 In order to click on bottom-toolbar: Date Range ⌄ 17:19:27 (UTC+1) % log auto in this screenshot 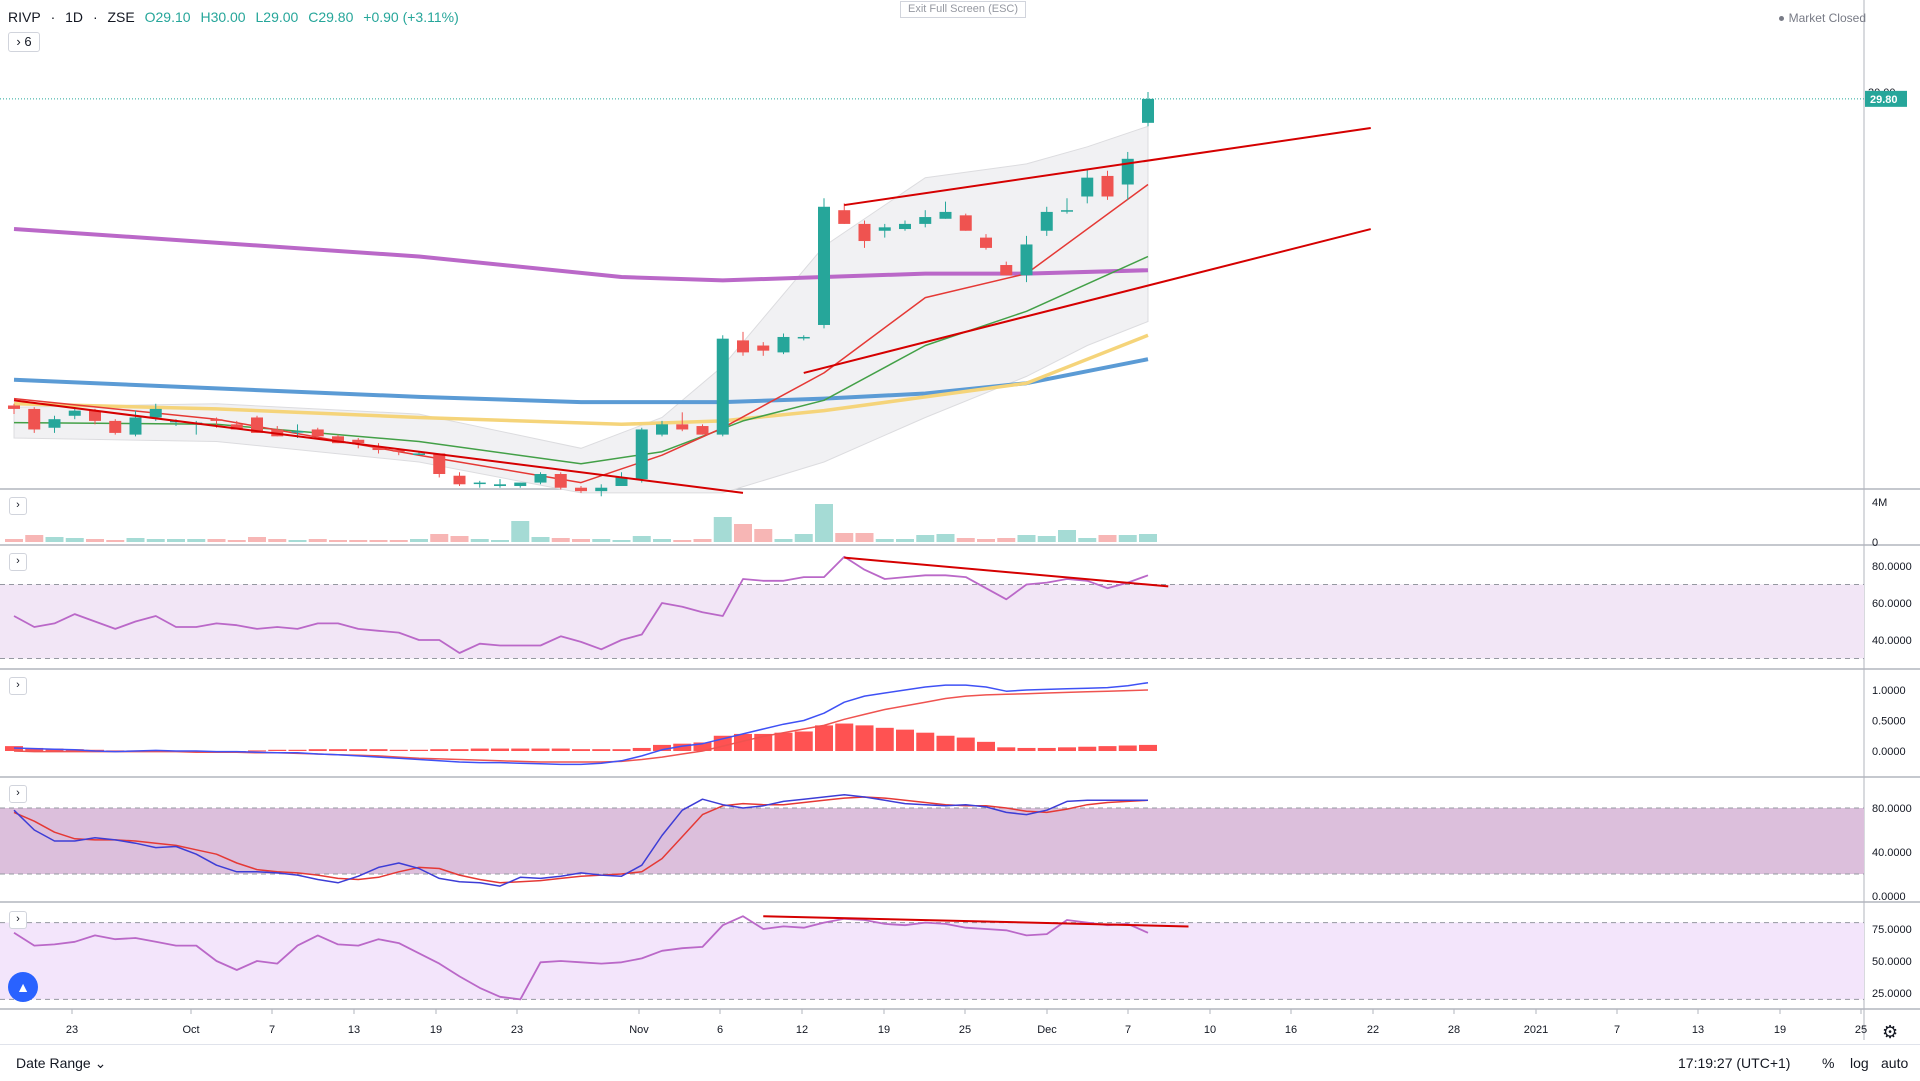, I will do `click(960, 1062)`.